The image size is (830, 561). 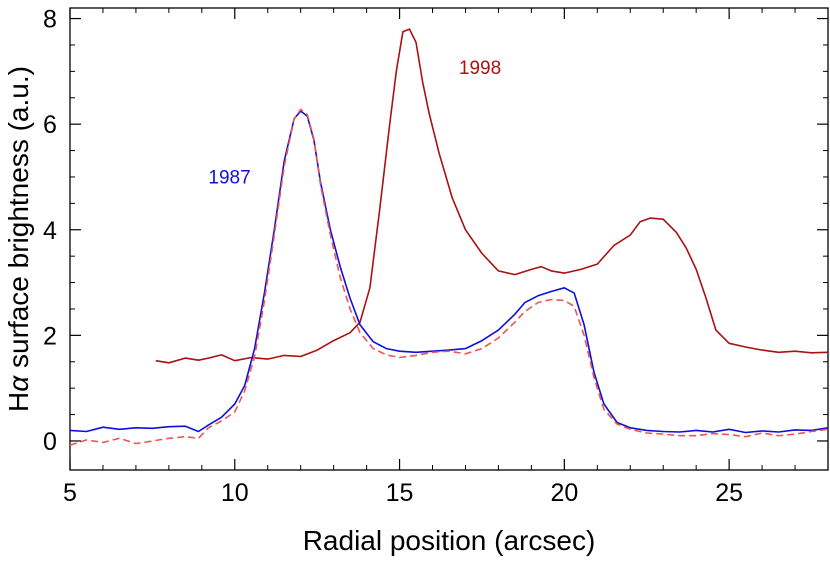 I want to click on y-tick-label: 8, so click(x=50, y=20).